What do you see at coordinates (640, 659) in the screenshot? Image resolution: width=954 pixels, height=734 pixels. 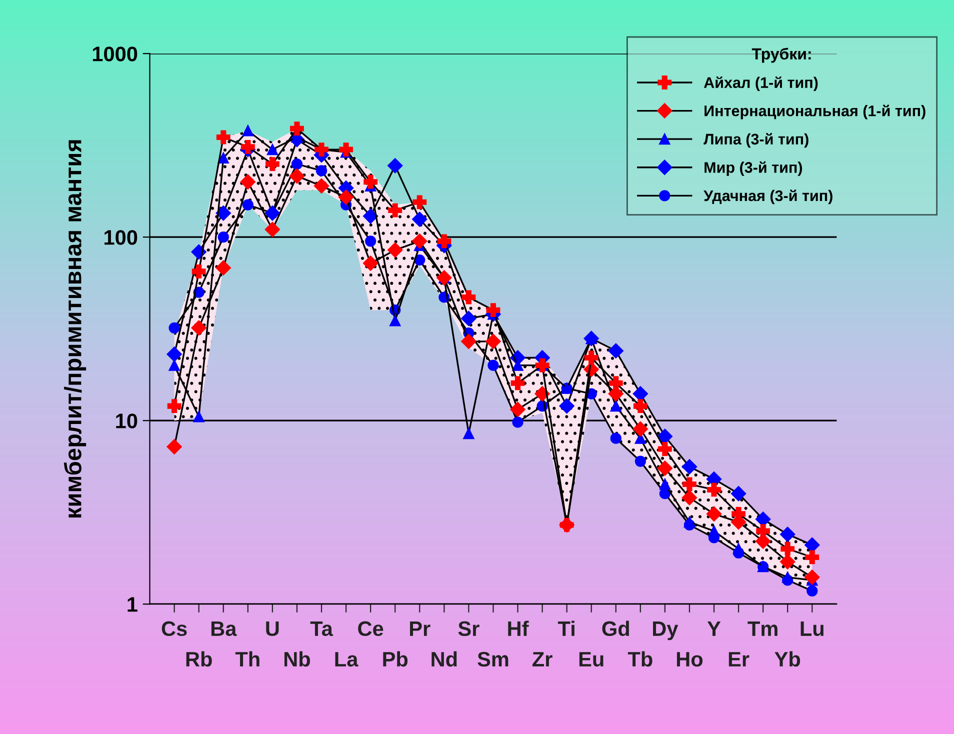 I see `x-tick-label: Tb` at bounding box center [640, 659].